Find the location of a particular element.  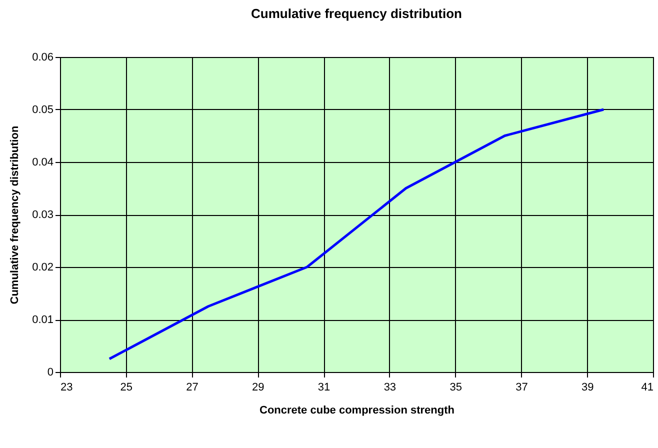

x-tick-label: 35 is located at coordinates (456, 388).